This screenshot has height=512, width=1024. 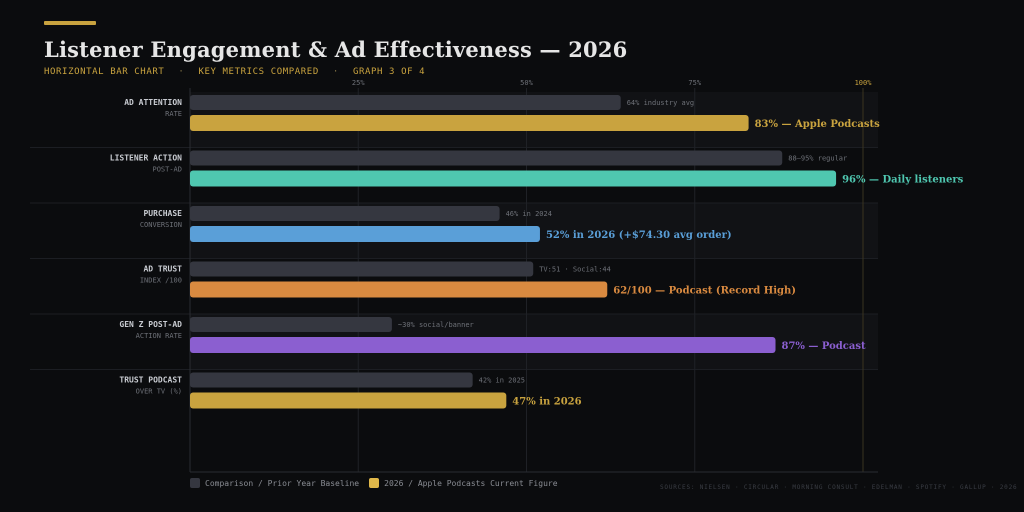 I want to click on legend-item-comparison: Comparison / Prior Year Baseline, so click(x=274, y=483).